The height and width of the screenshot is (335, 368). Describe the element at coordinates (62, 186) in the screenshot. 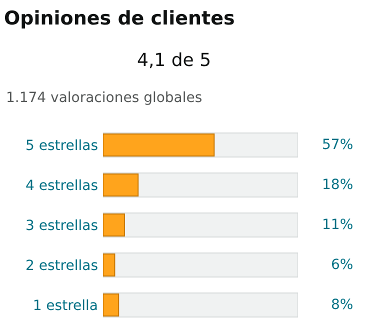

I see `y-tick-label: 4 estrellas` at that location.